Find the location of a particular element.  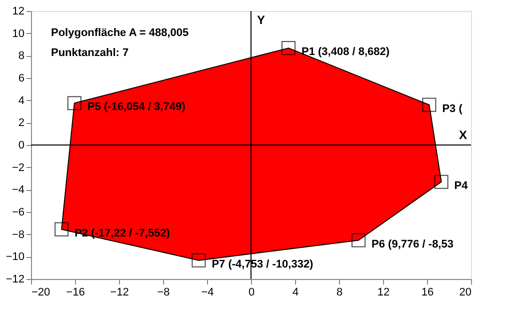

annotation: Polygonfläche A = 488,005 is located at coordinates (120, 33).